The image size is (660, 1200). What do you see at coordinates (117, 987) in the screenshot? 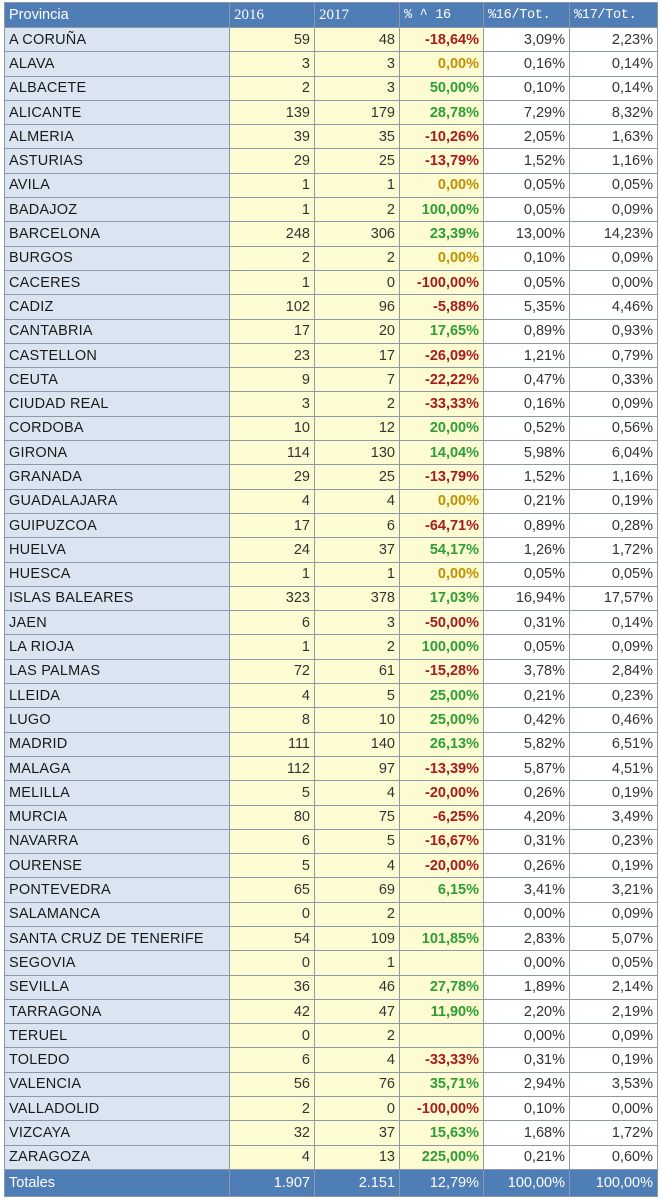
I see `province-cell: SEVILLA` at bounding box center [117, 987].